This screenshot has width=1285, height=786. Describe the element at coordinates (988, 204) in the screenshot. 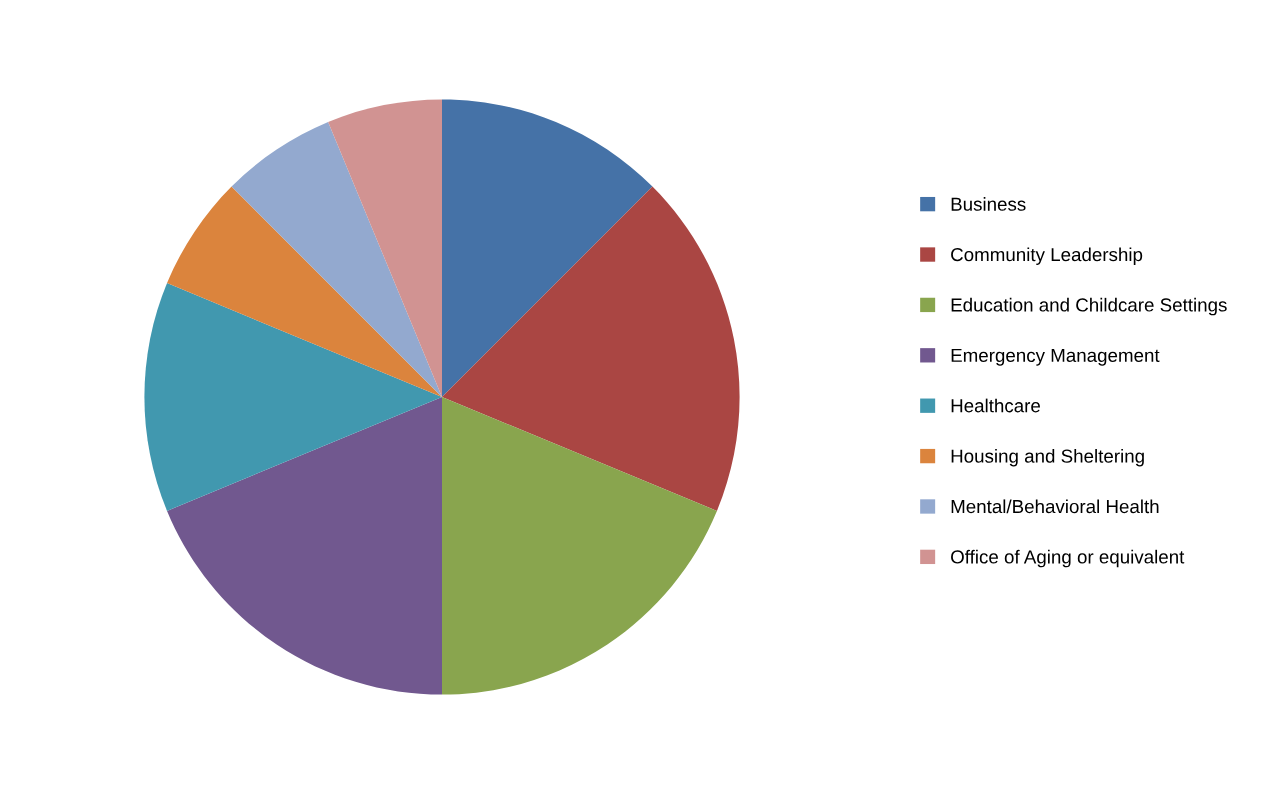

I see `legend-label: Business` at that location.